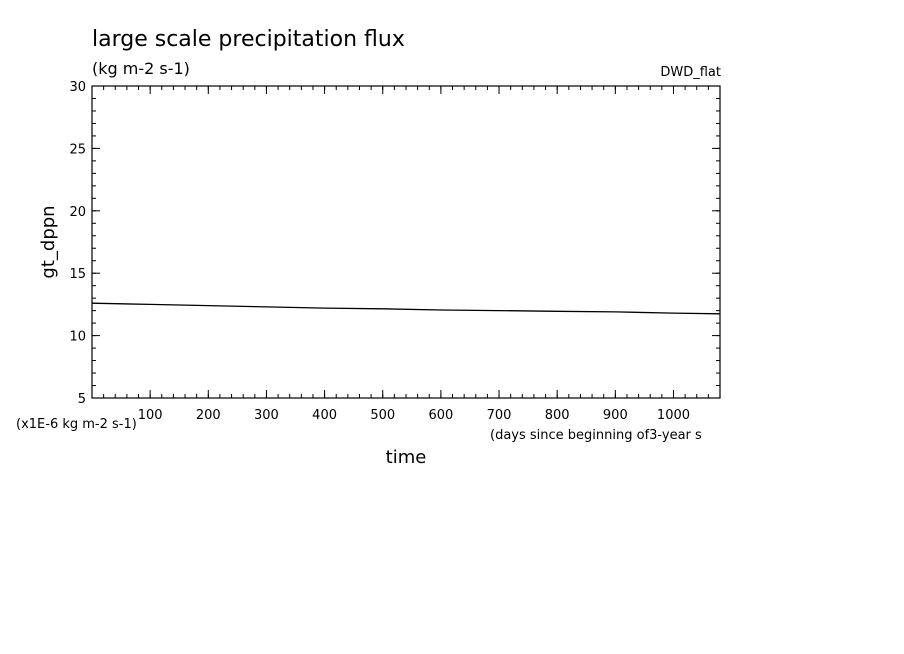  What do you see at coordinates (77, 337) in the screenshot?
I see `y-tick-label: 10` at bounding box center [77, 337].